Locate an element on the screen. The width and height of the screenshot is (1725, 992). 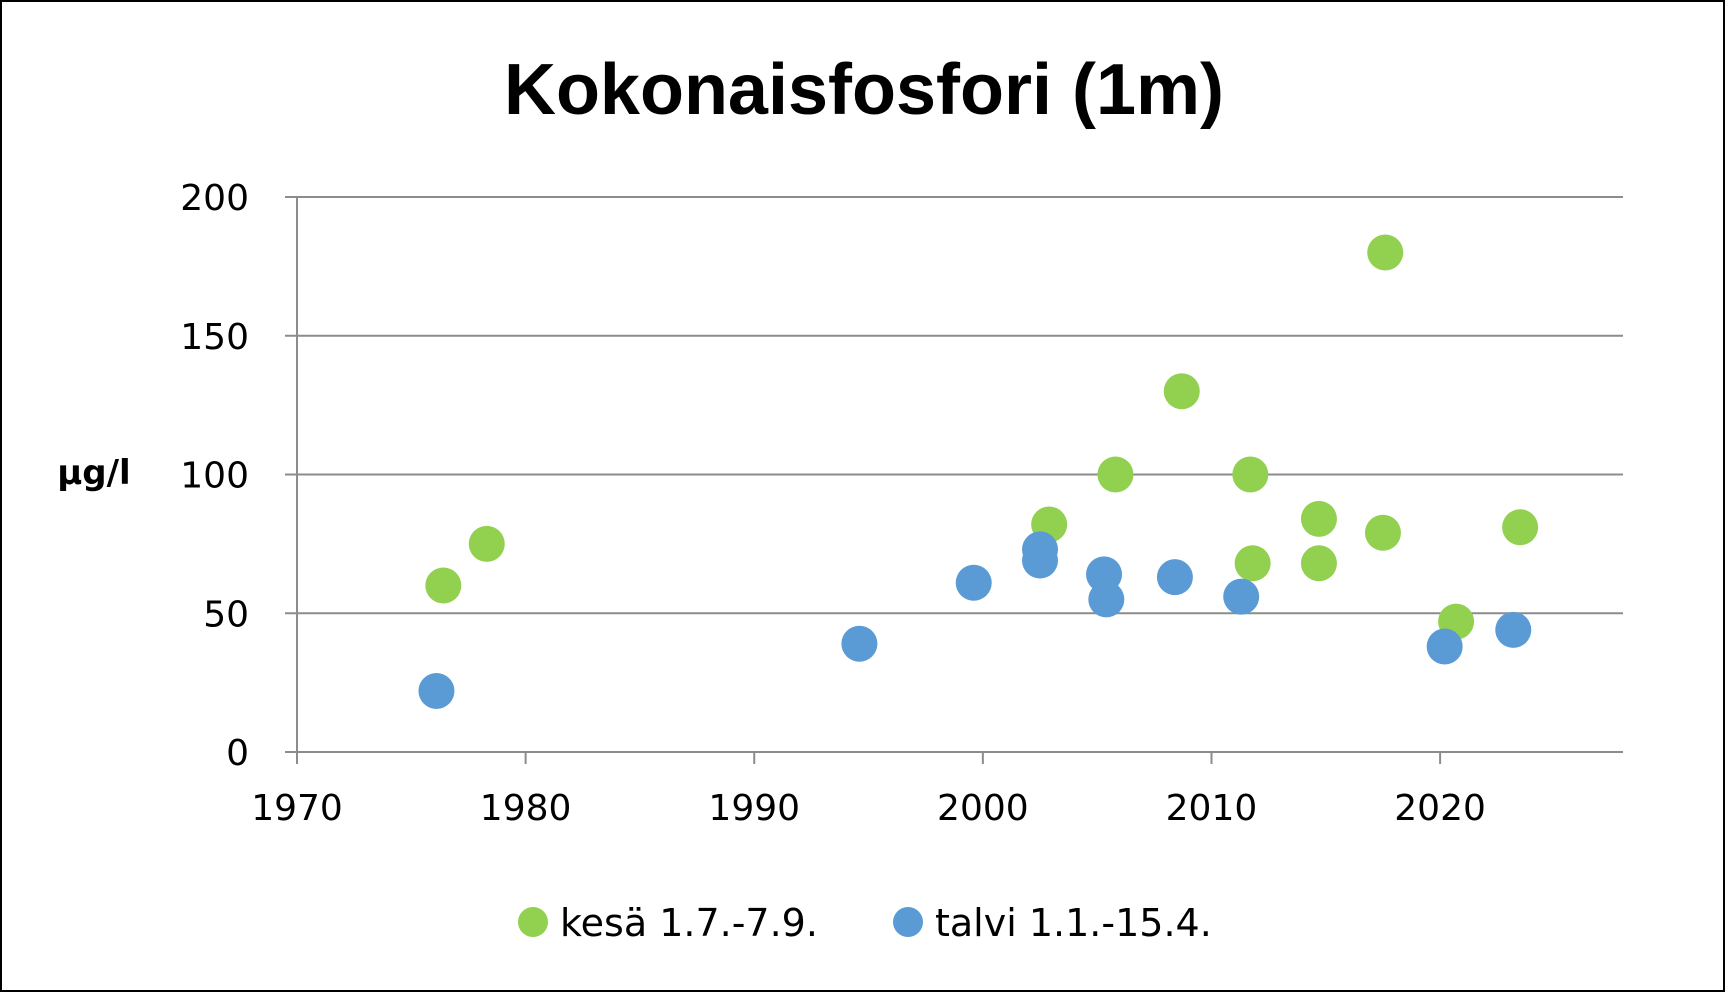
x-tick-label: 2000 is located at coordinates (983, 808).